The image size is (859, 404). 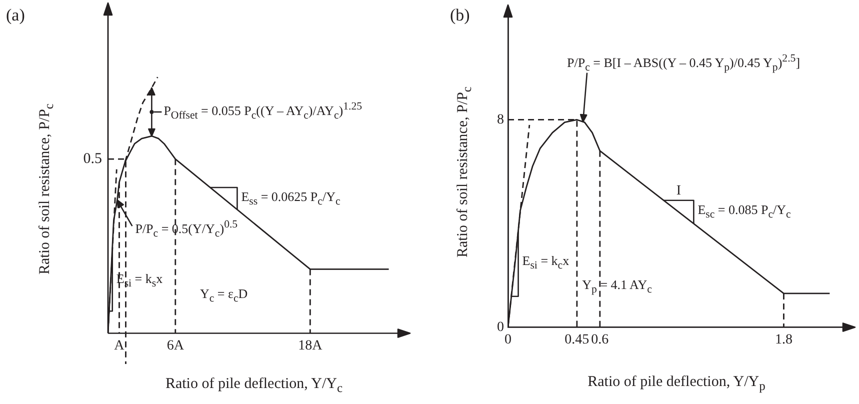 I want to click on y-tick-label: 8, so click(x=500, y=120).